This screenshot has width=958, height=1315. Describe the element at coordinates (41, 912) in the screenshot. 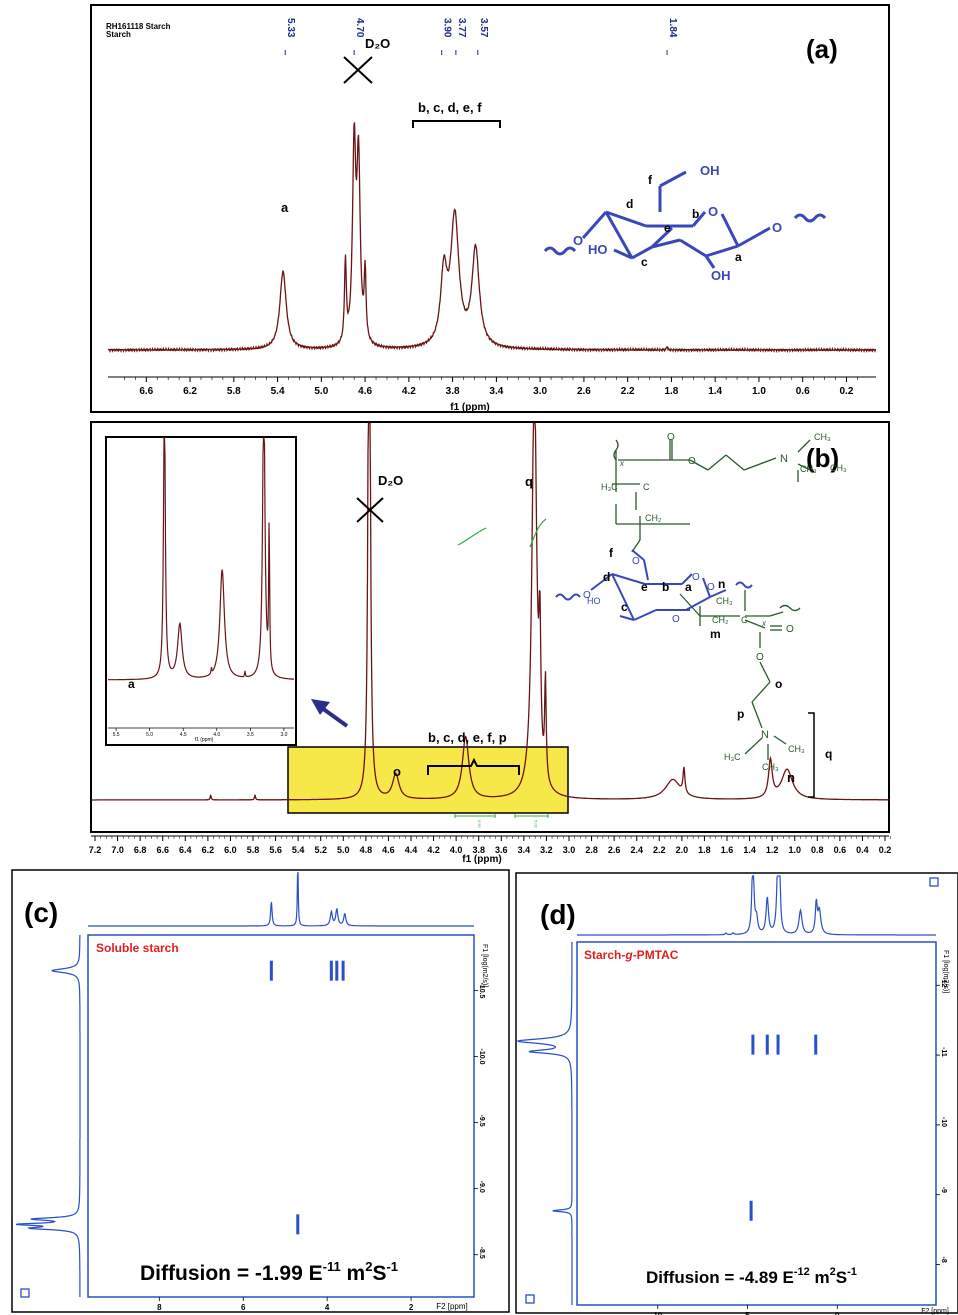

I see `panel-c-label: (c)` at that location.